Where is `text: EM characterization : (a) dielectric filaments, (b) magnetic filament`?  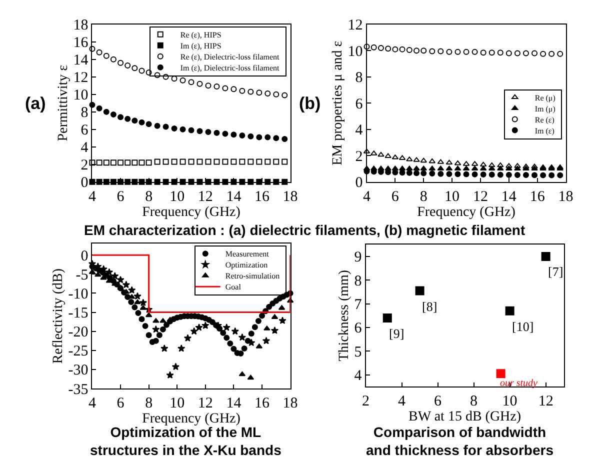 text: EM characterization : (a) dielectric filaments, (b) magnetic filament is located at coordinates (305, 230).